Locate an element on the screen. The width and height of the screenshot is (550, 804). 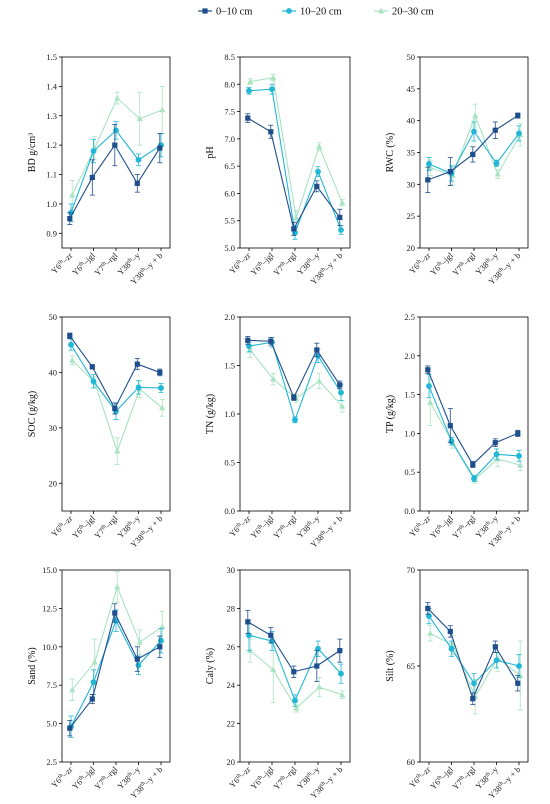
y-tick-label: 28 is located at coordinates (231, 608).